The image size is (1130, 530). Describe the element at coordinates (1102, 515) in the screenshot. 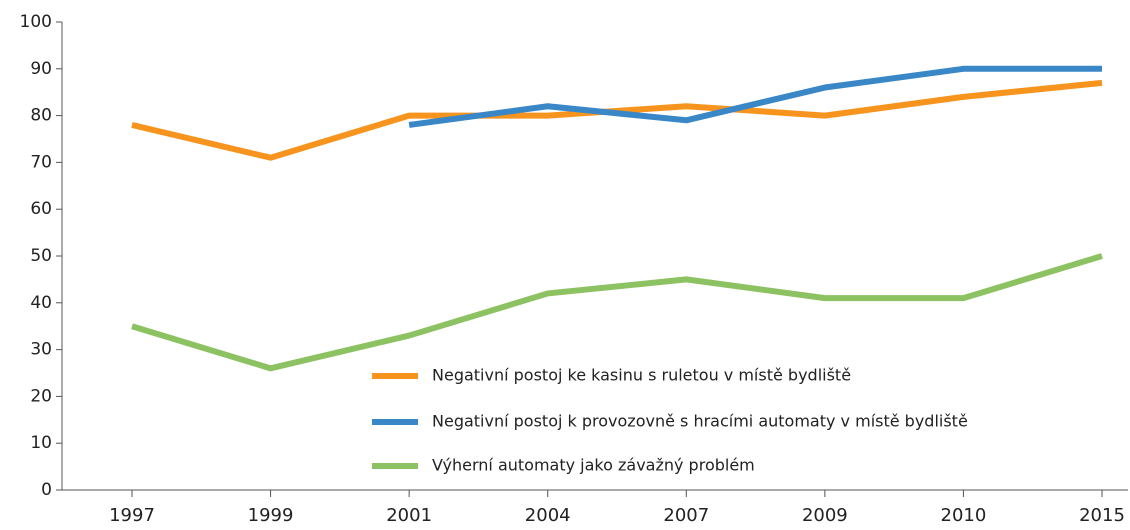

I see `x-tick-label: 2015` at that location.